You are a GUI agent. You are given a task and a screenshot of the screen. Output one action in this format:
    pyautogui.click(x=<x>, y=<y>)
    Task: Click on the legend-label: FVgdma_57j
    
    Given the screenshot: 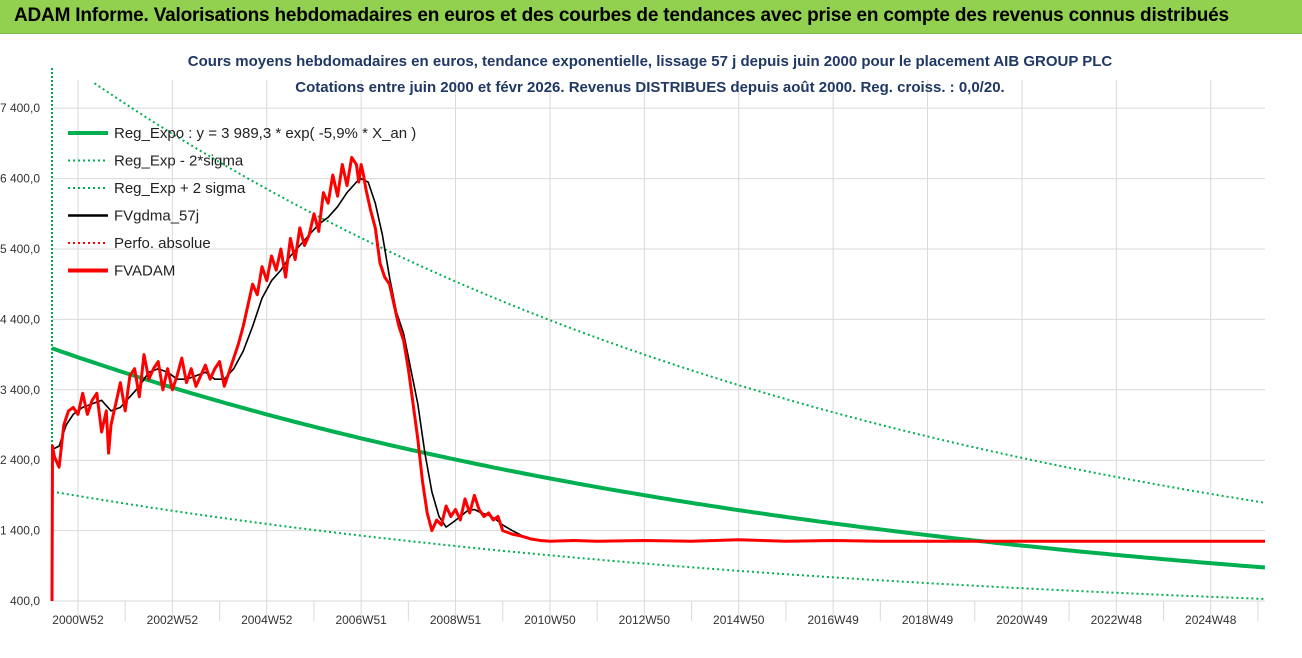 What is the action you would take?
    pyautogui.click(x=156, y=216)
    